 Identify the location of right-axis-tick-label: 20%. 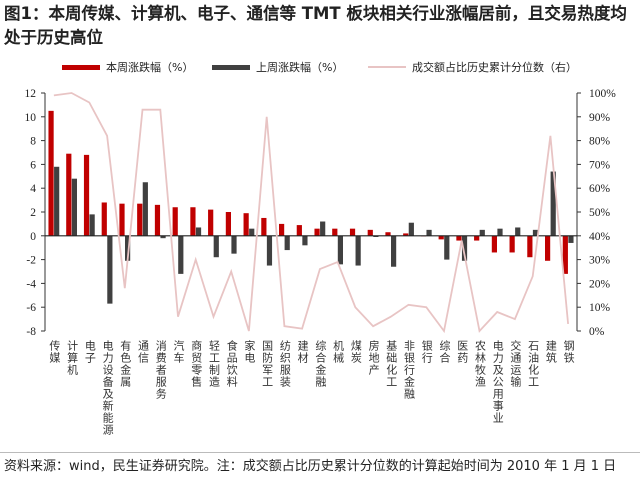
(600, 284).